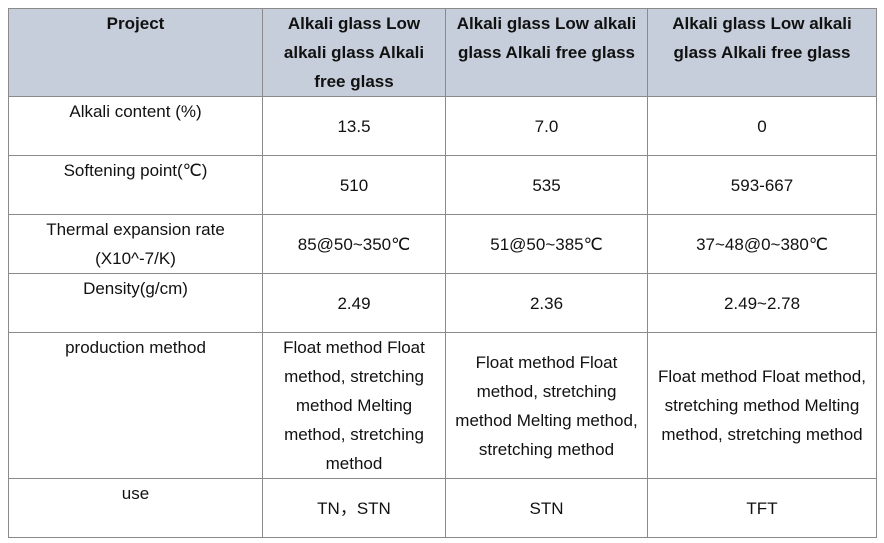  What do you see at coordinates (135, 185) in the screenshot?
I see `row-label: Softening point(℃)` at bounding box center [135, 185].